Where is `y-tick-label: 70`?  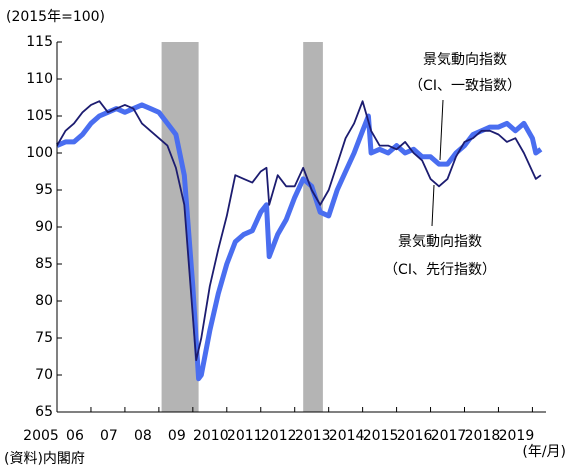 y-tick-label: 70 is located at coordinates (44, 375).